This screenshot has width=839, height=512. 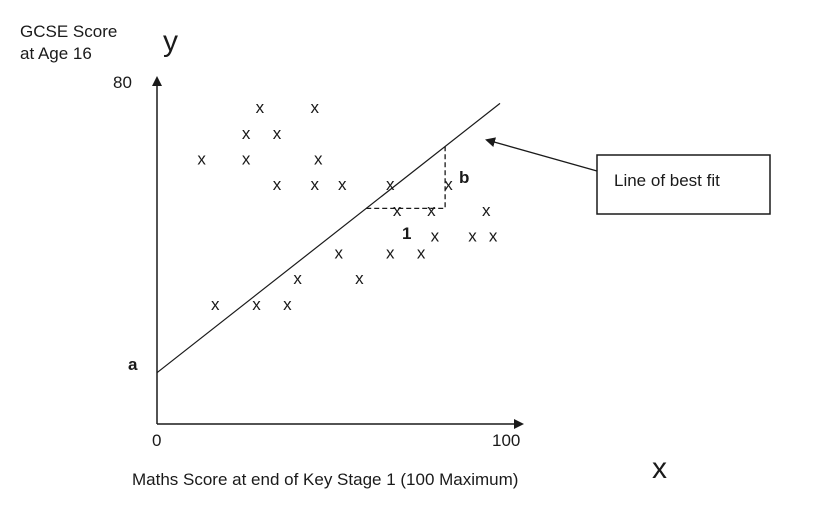 What do you see at coordinates (464, 177) in the screenshot?
I see `gradient-label: b` at bounding box center [464, 177].